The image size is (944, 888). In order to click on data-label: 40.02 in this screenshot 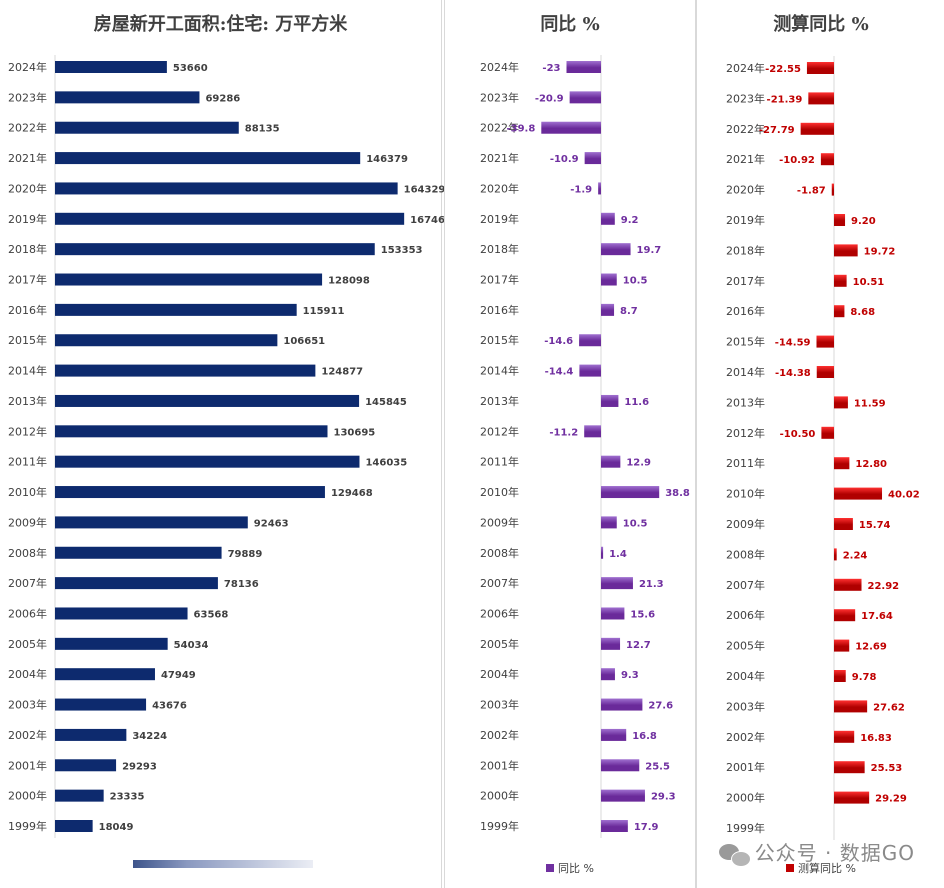, I will do `click(904, 495)`.